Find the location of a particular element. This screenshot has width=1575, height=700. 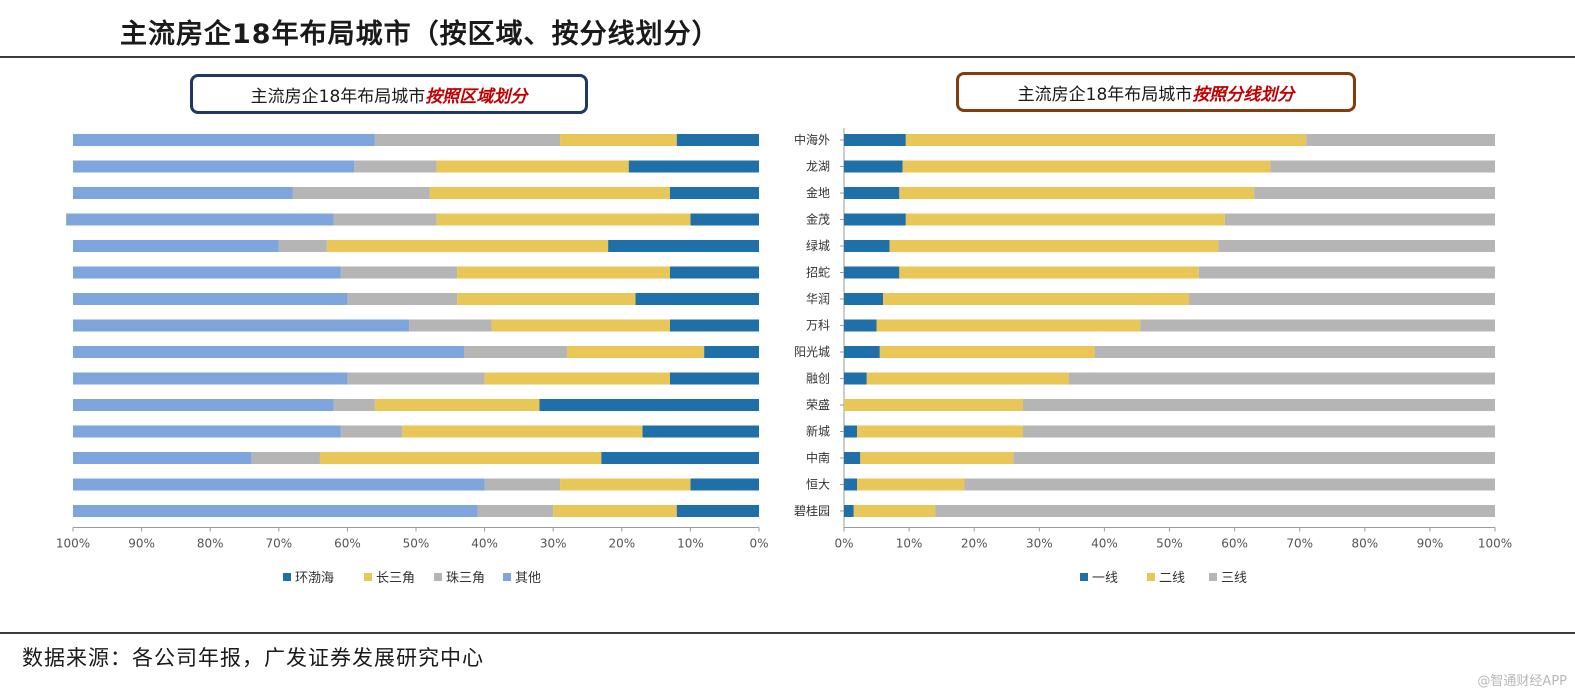

right-x-tick-label: 60% is located at coordinates (1234, 544).